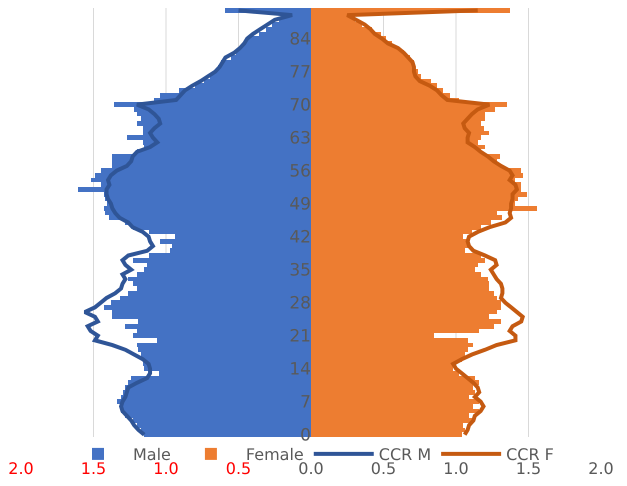  Describe the element at coordinates (300, 138) in the screenshot. I see `y-tick-label: 63` at that location.